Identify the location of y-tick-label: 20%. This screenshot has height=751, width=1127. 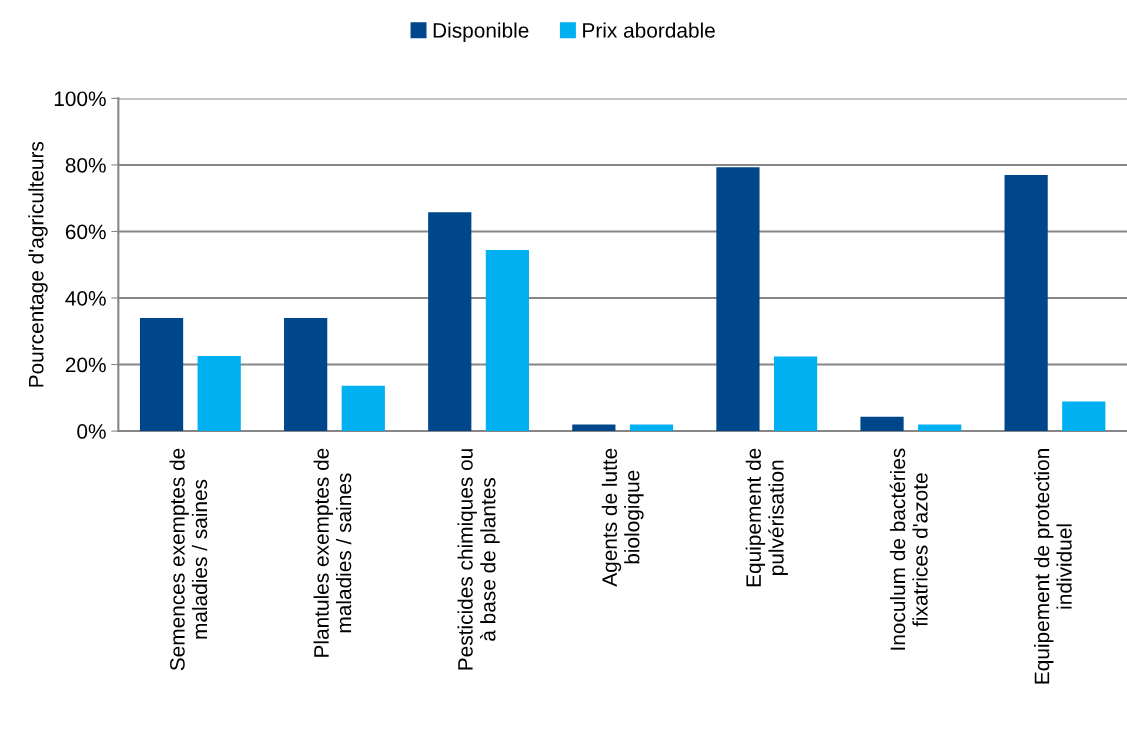
(85, 365).